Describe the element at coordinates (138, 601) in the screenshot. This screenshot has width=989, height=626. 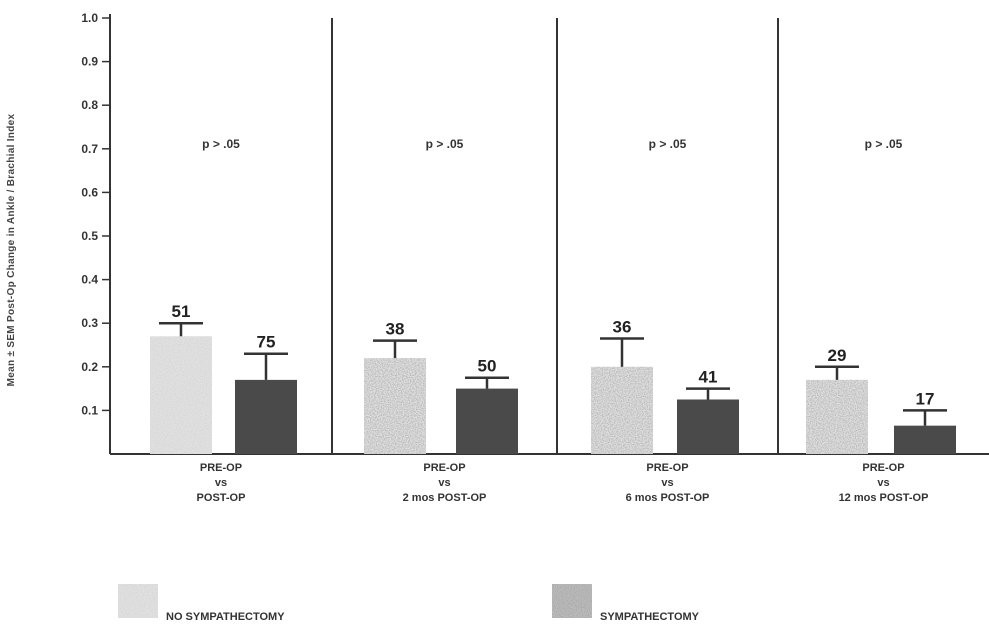
I see `legend-swatch-no-sympathectomy` at that location.